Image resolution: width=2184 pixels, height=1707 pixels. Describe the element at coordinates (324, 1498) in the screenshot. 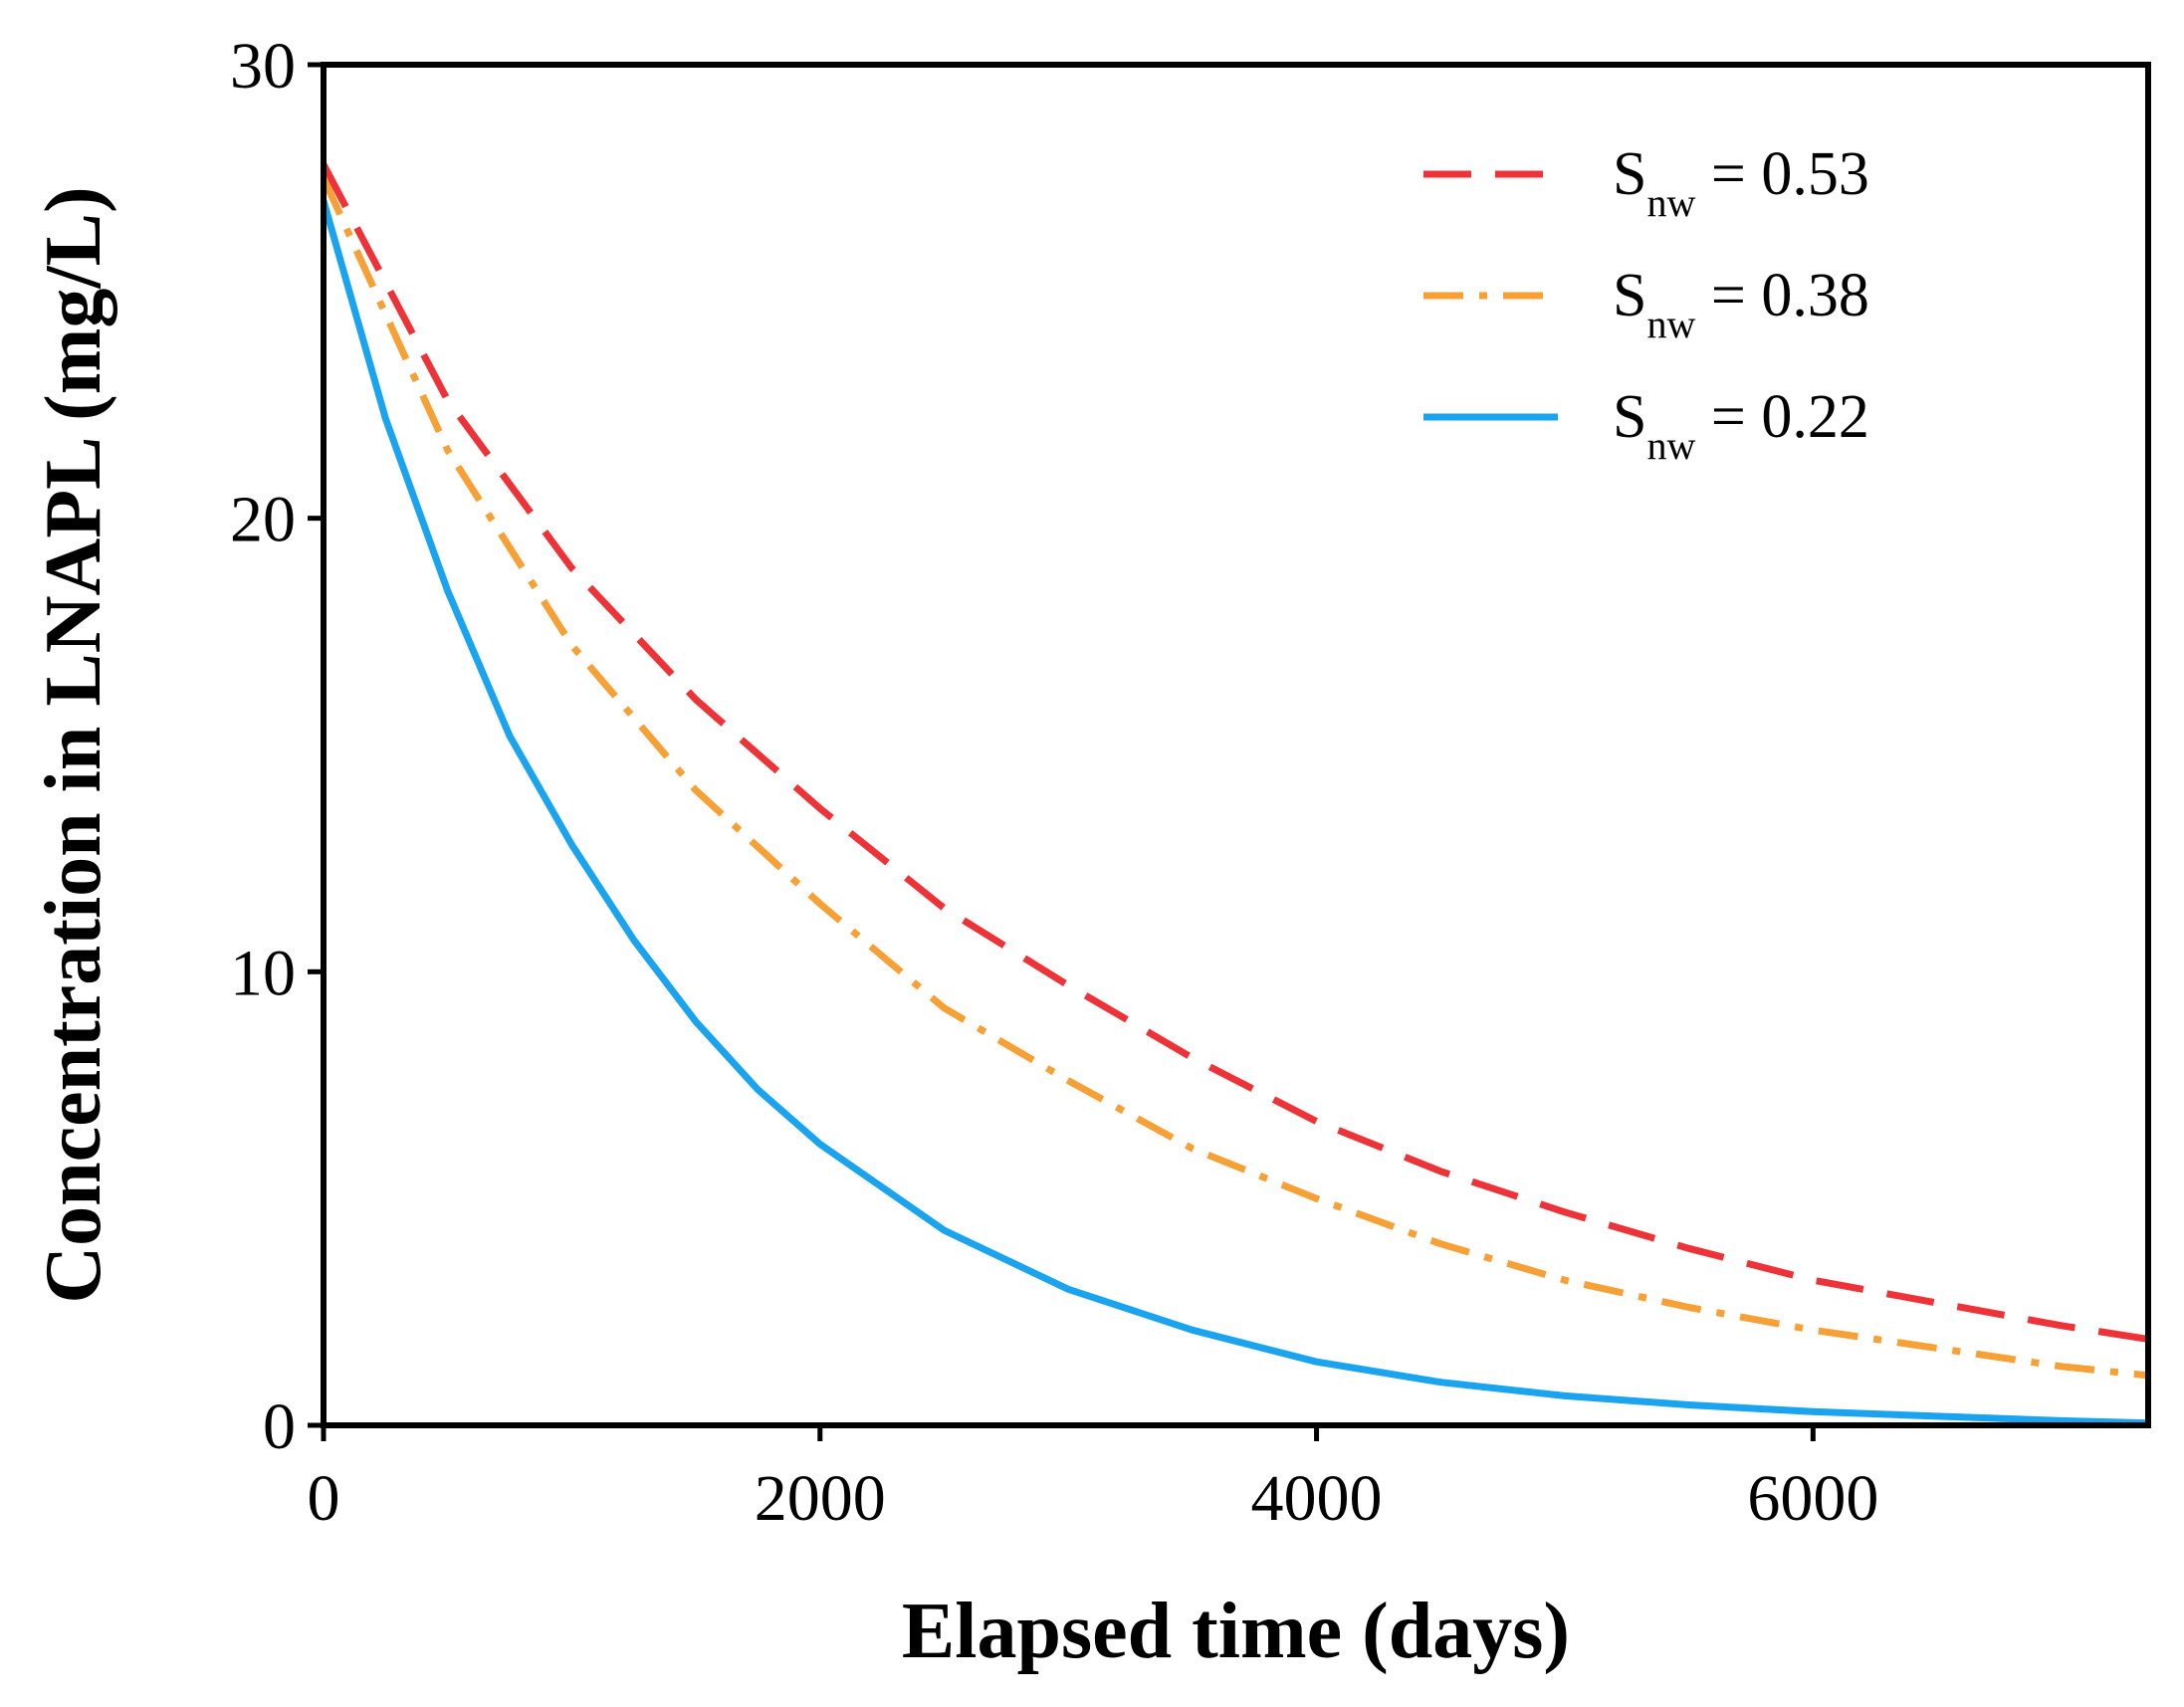

I see `x-tick-label: 0` at that location.